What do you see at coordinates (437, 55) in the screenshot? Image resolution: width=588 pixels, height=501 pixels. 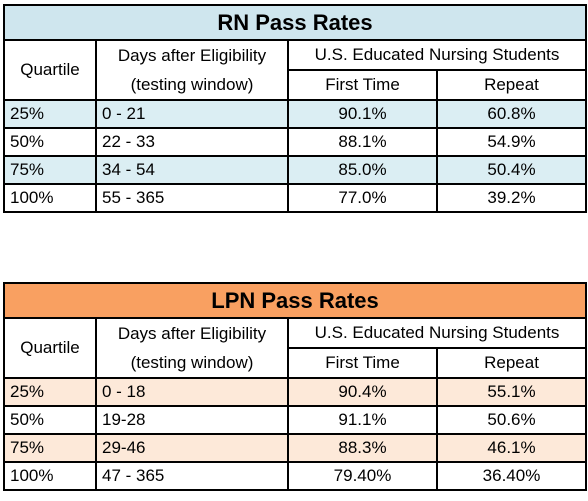 I see `rn-group-header: U.S. Educated Nursing Students` at bounding box center [437, 55].